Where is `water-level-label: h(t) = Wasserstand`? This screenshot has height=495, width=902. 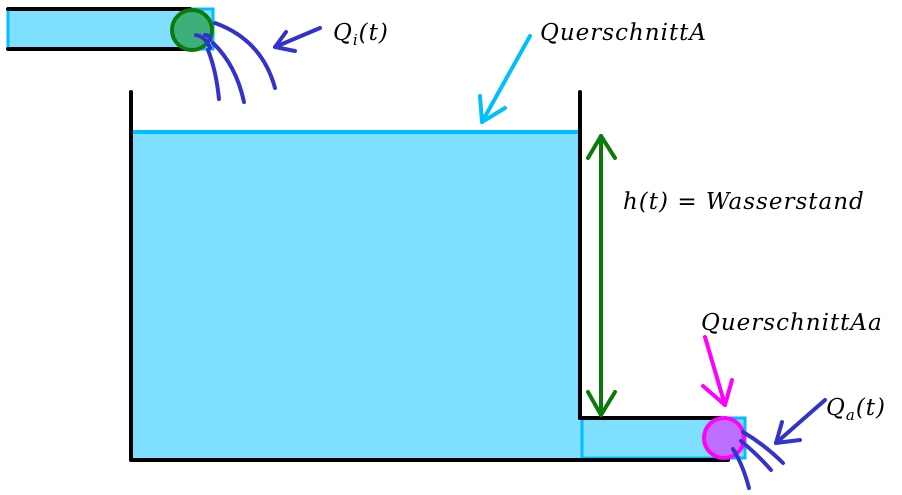
water-level-label: h(t) = Wasserstand is located at coordinates (744, 202).